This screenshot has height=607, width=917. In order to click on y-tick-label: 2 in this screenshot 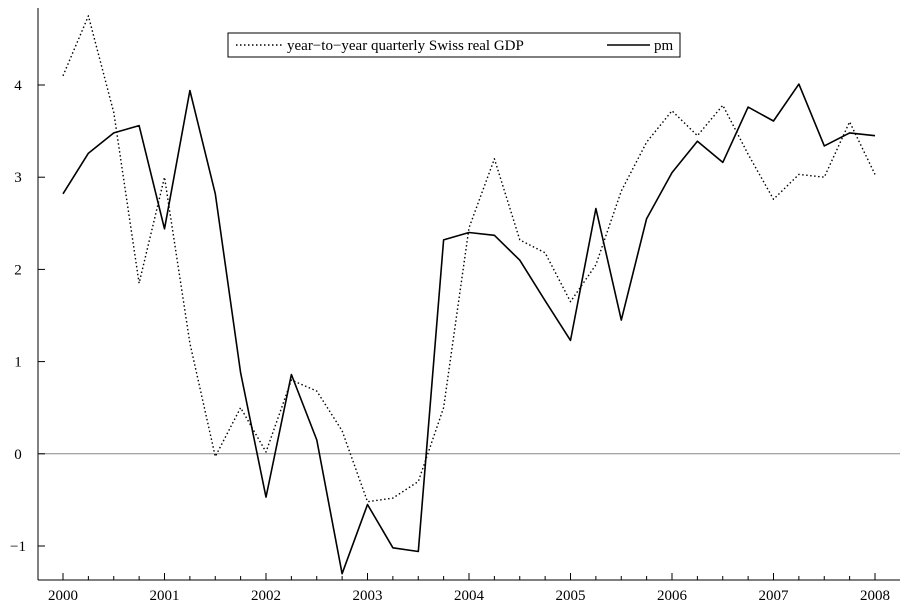, I will do `click(18, 270)`.